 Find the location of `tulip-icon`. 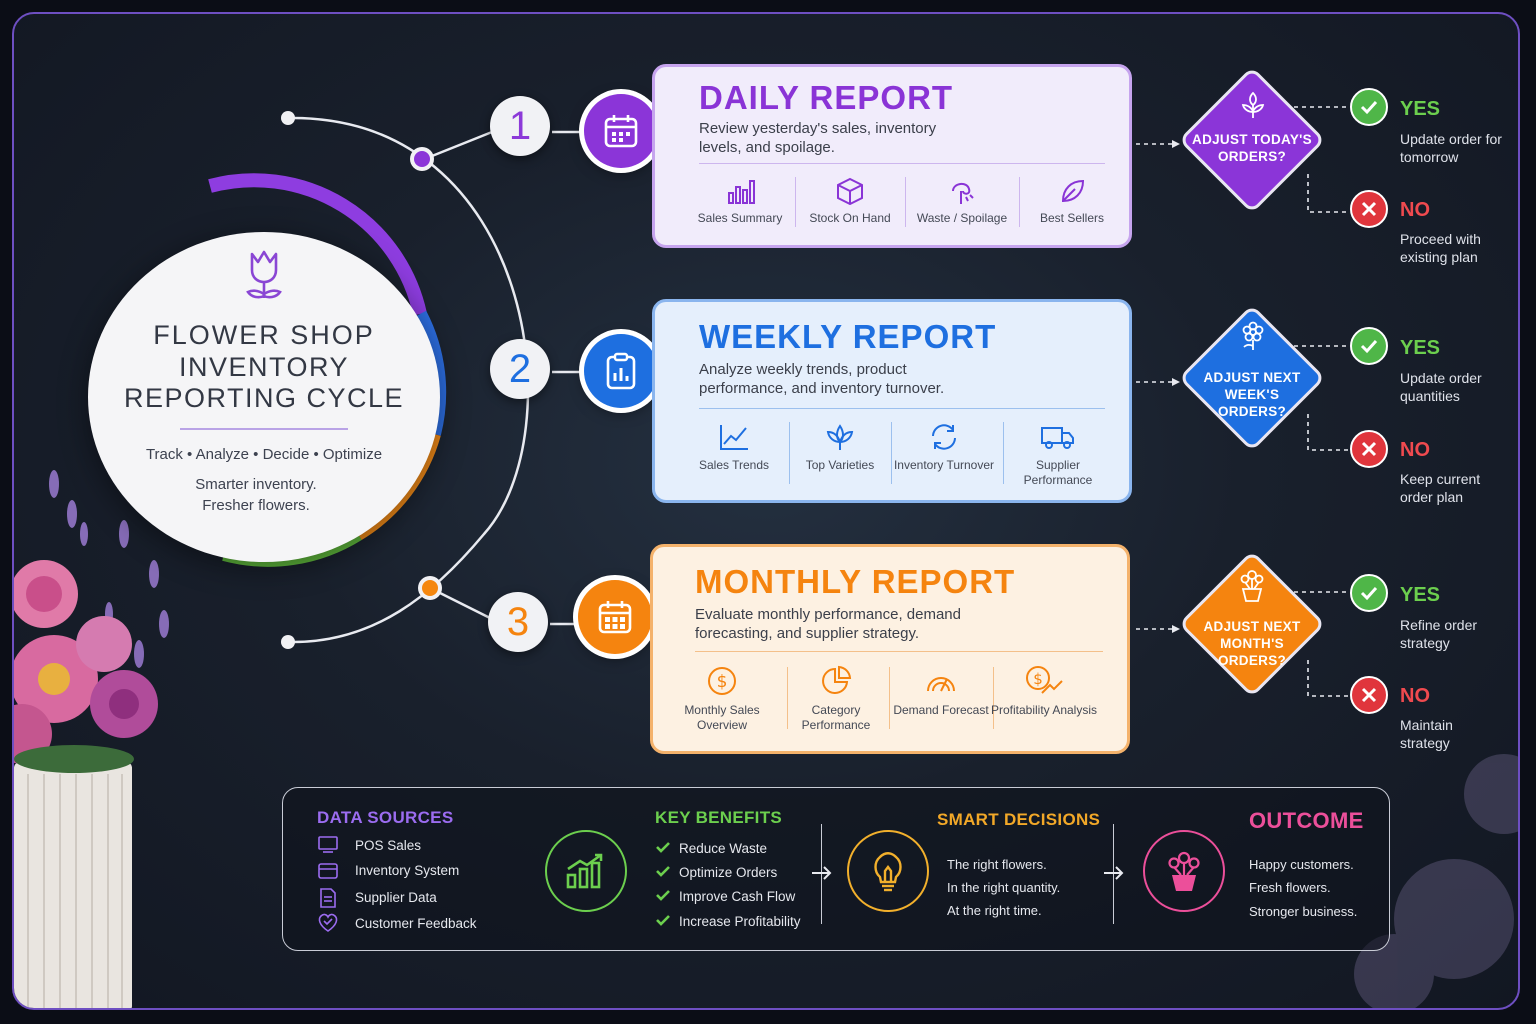

tulip-icon is located at coordinates (264, 274).